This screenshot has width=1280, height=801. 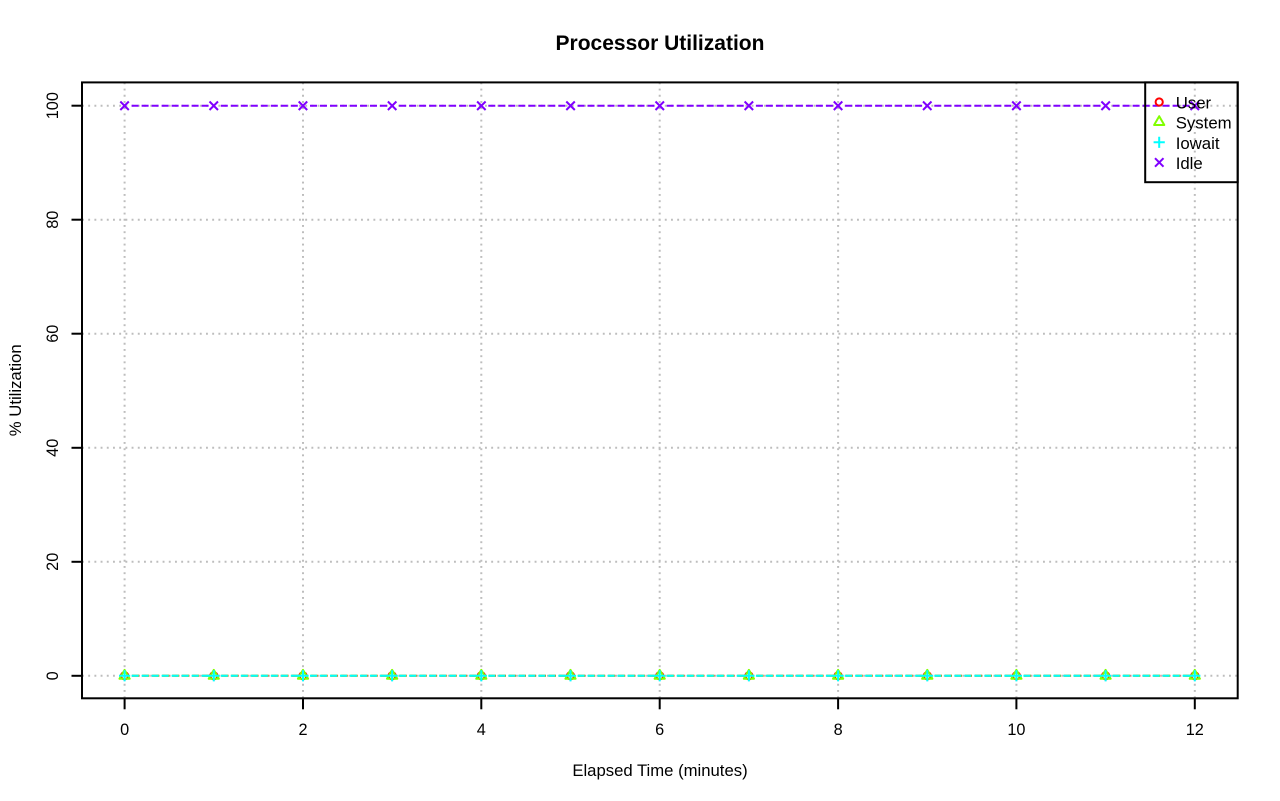 I want to click on svg-text: % Utilization, so click(x=15, y=390).